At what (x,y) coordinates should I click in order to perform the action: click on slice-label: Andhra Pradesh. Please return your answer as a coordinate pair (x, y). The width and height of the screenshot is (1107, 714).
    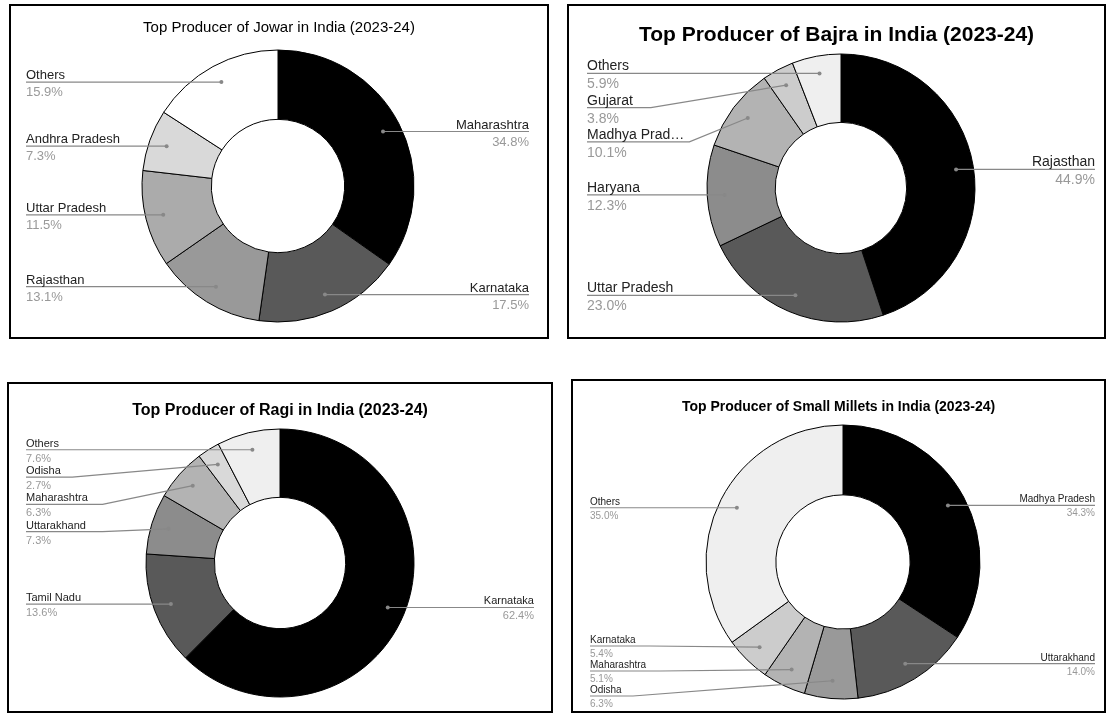
    Looking at the image, I should click on (73, 139).